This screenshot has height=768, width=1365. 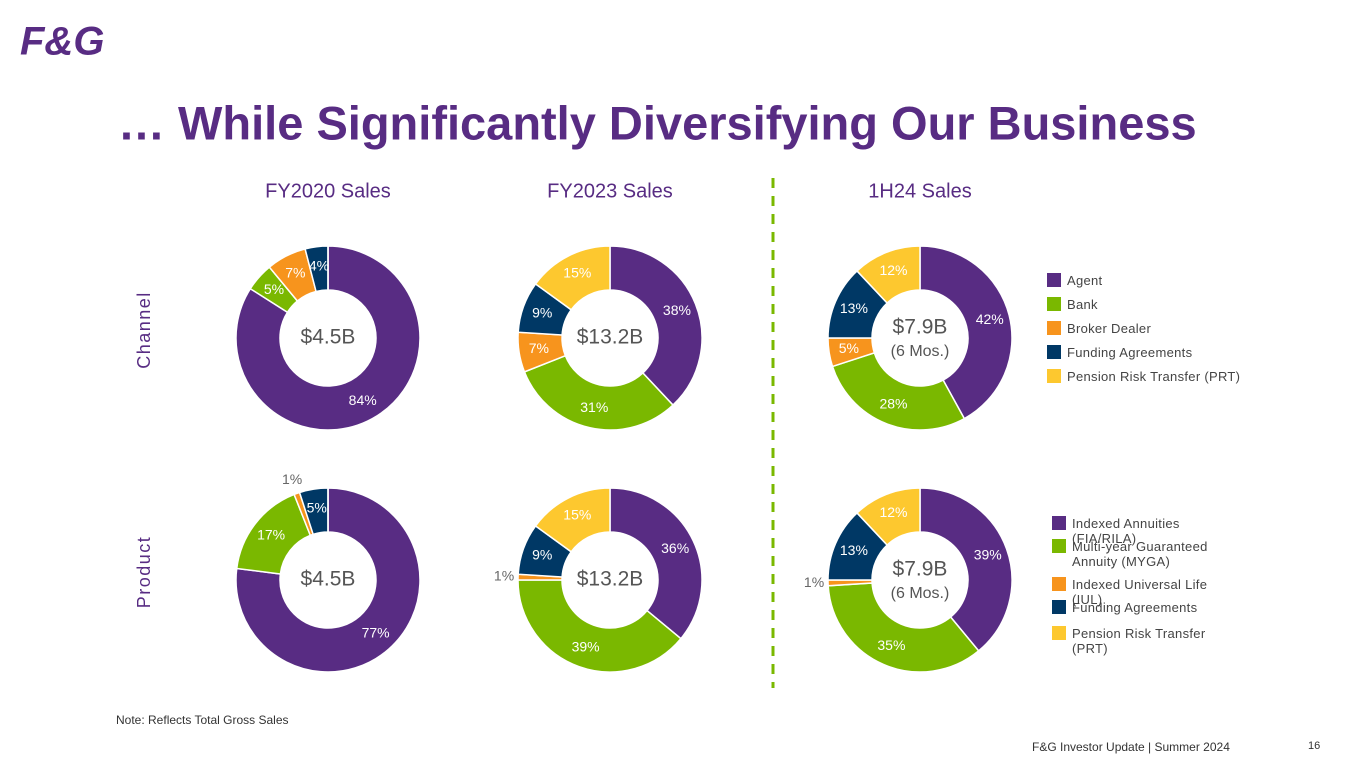 I want to click on legend-label: Broker Dealer, so click(x=1109, y=328).